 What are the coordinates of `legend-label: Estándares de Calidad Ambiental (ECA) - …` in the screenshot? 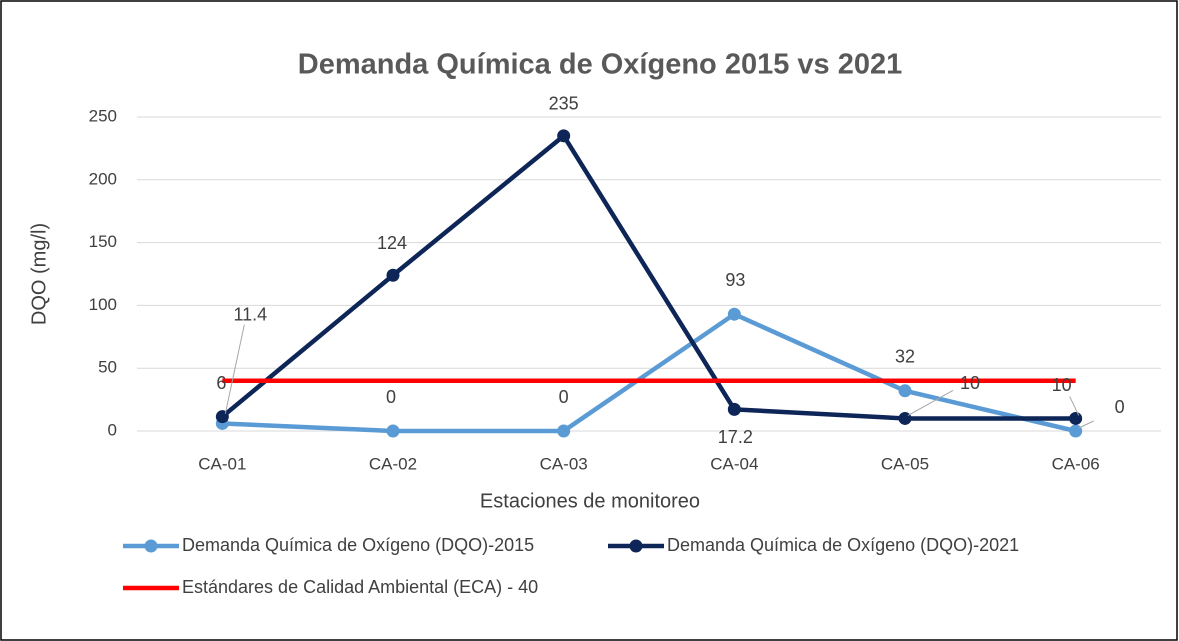 It's located at (360, 587).